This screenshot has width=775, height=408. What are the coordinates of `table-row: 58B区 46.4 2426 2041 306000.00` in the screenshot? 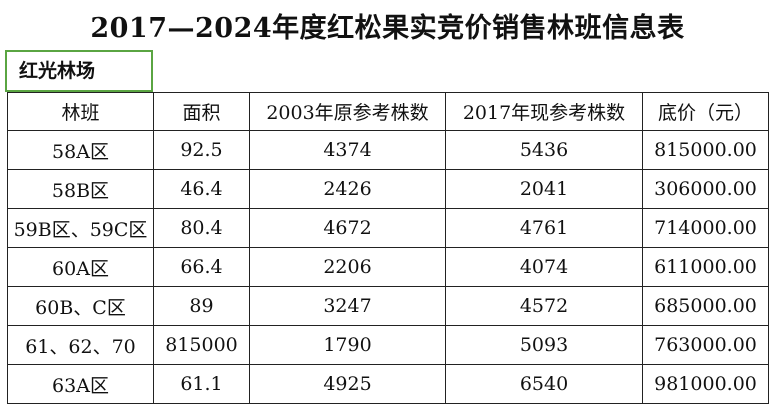 It's located at (388, 189).